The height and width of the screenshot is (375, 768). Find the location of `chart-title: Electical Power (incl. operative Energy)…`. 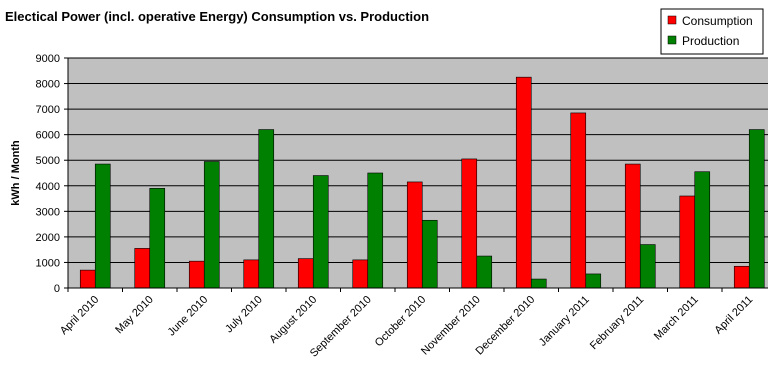

chart-title: Electical Power (incl. operative Energy)… is located at coordinates (217, 16).